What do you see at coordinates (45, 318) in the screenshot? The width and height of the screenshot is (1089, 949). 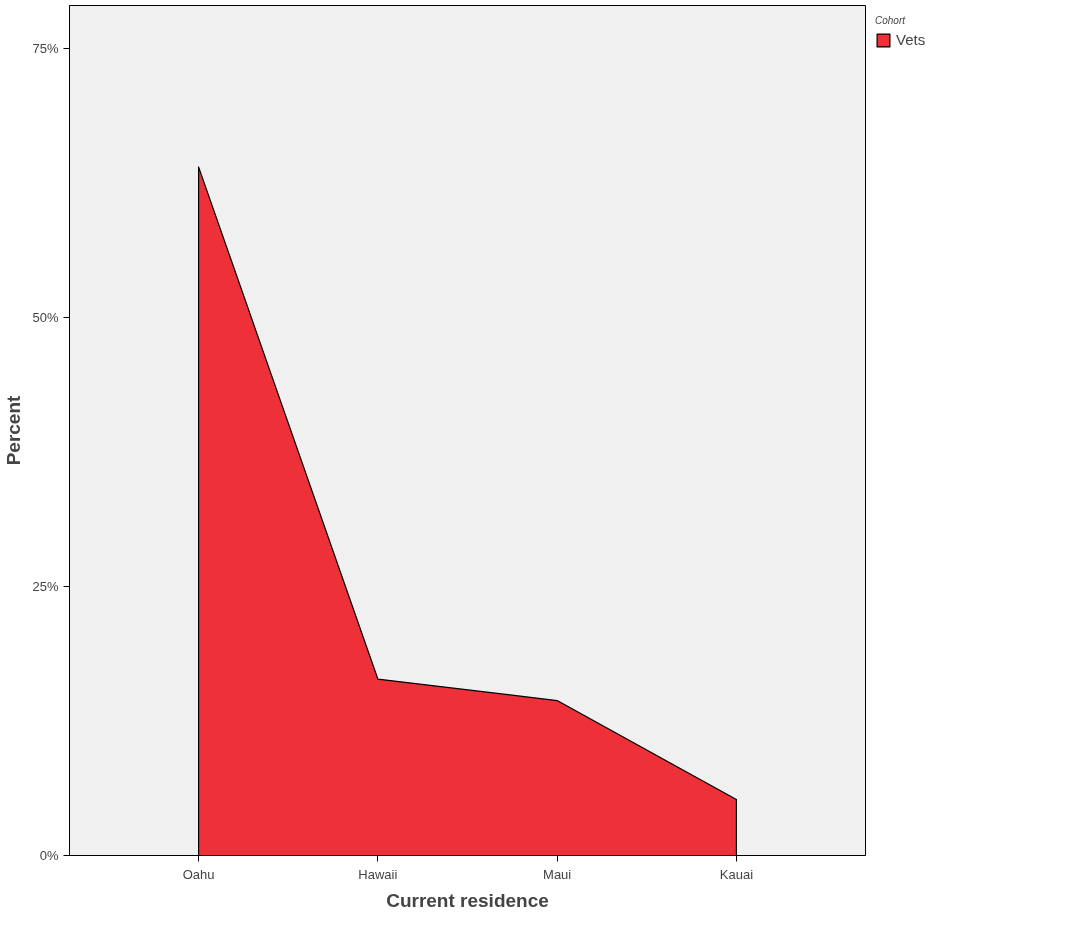 I see `y-tick-label: 50%` at bounding box center [45, 318].